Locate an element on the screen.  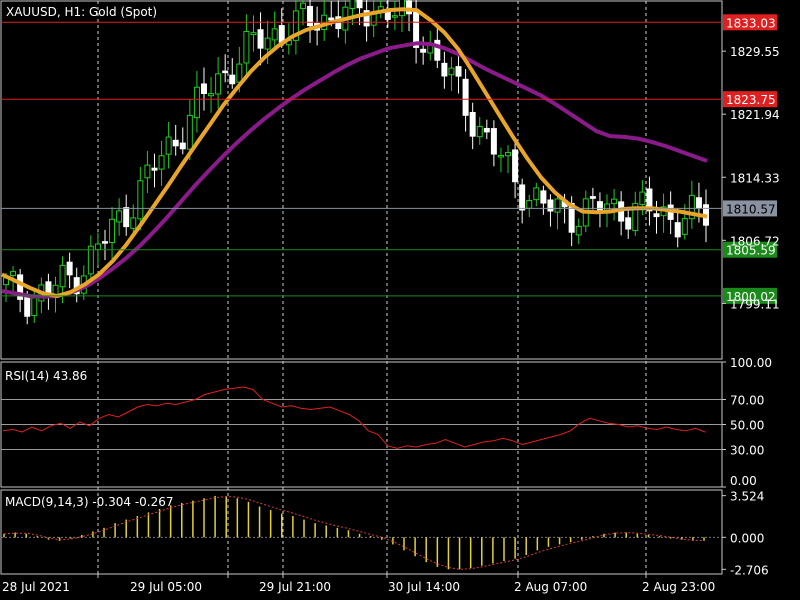
rsi-layer is located at coordinates (361, 418).